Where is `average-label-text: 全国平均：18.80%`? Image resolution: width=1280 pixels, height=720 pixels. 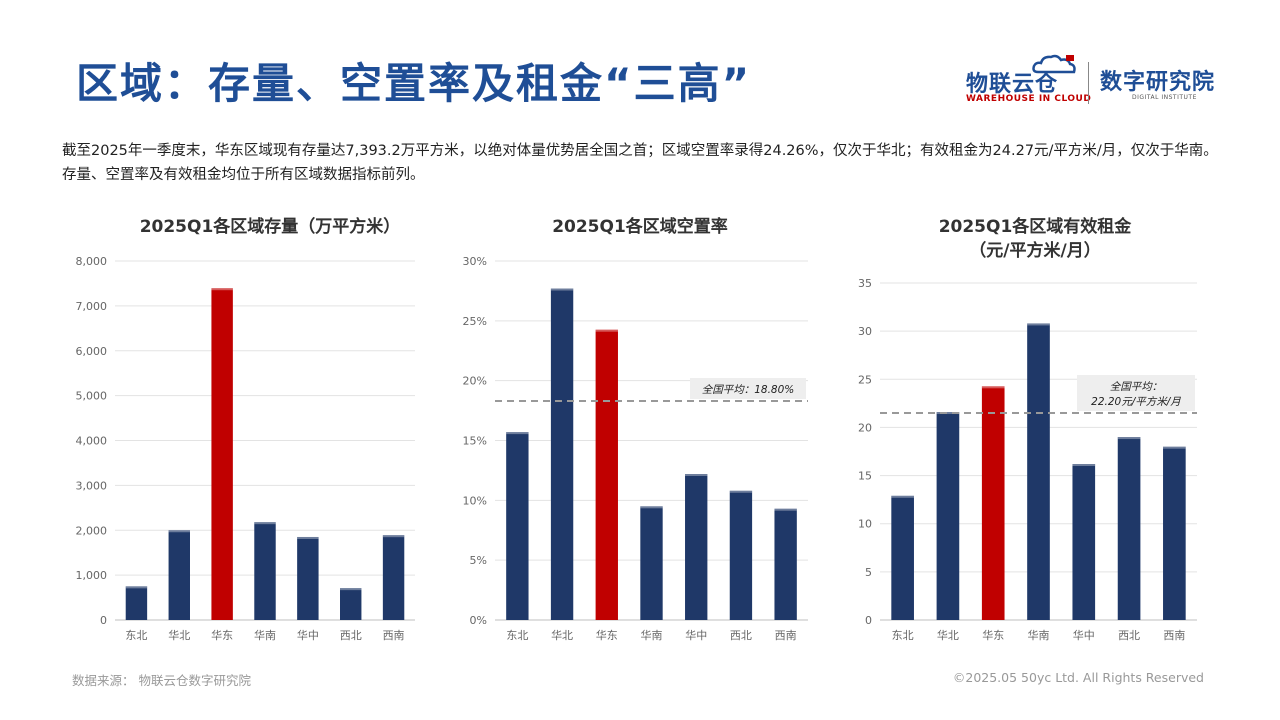 average-label-text: 全国平均：18.80% is located at coordinates (748, 390).